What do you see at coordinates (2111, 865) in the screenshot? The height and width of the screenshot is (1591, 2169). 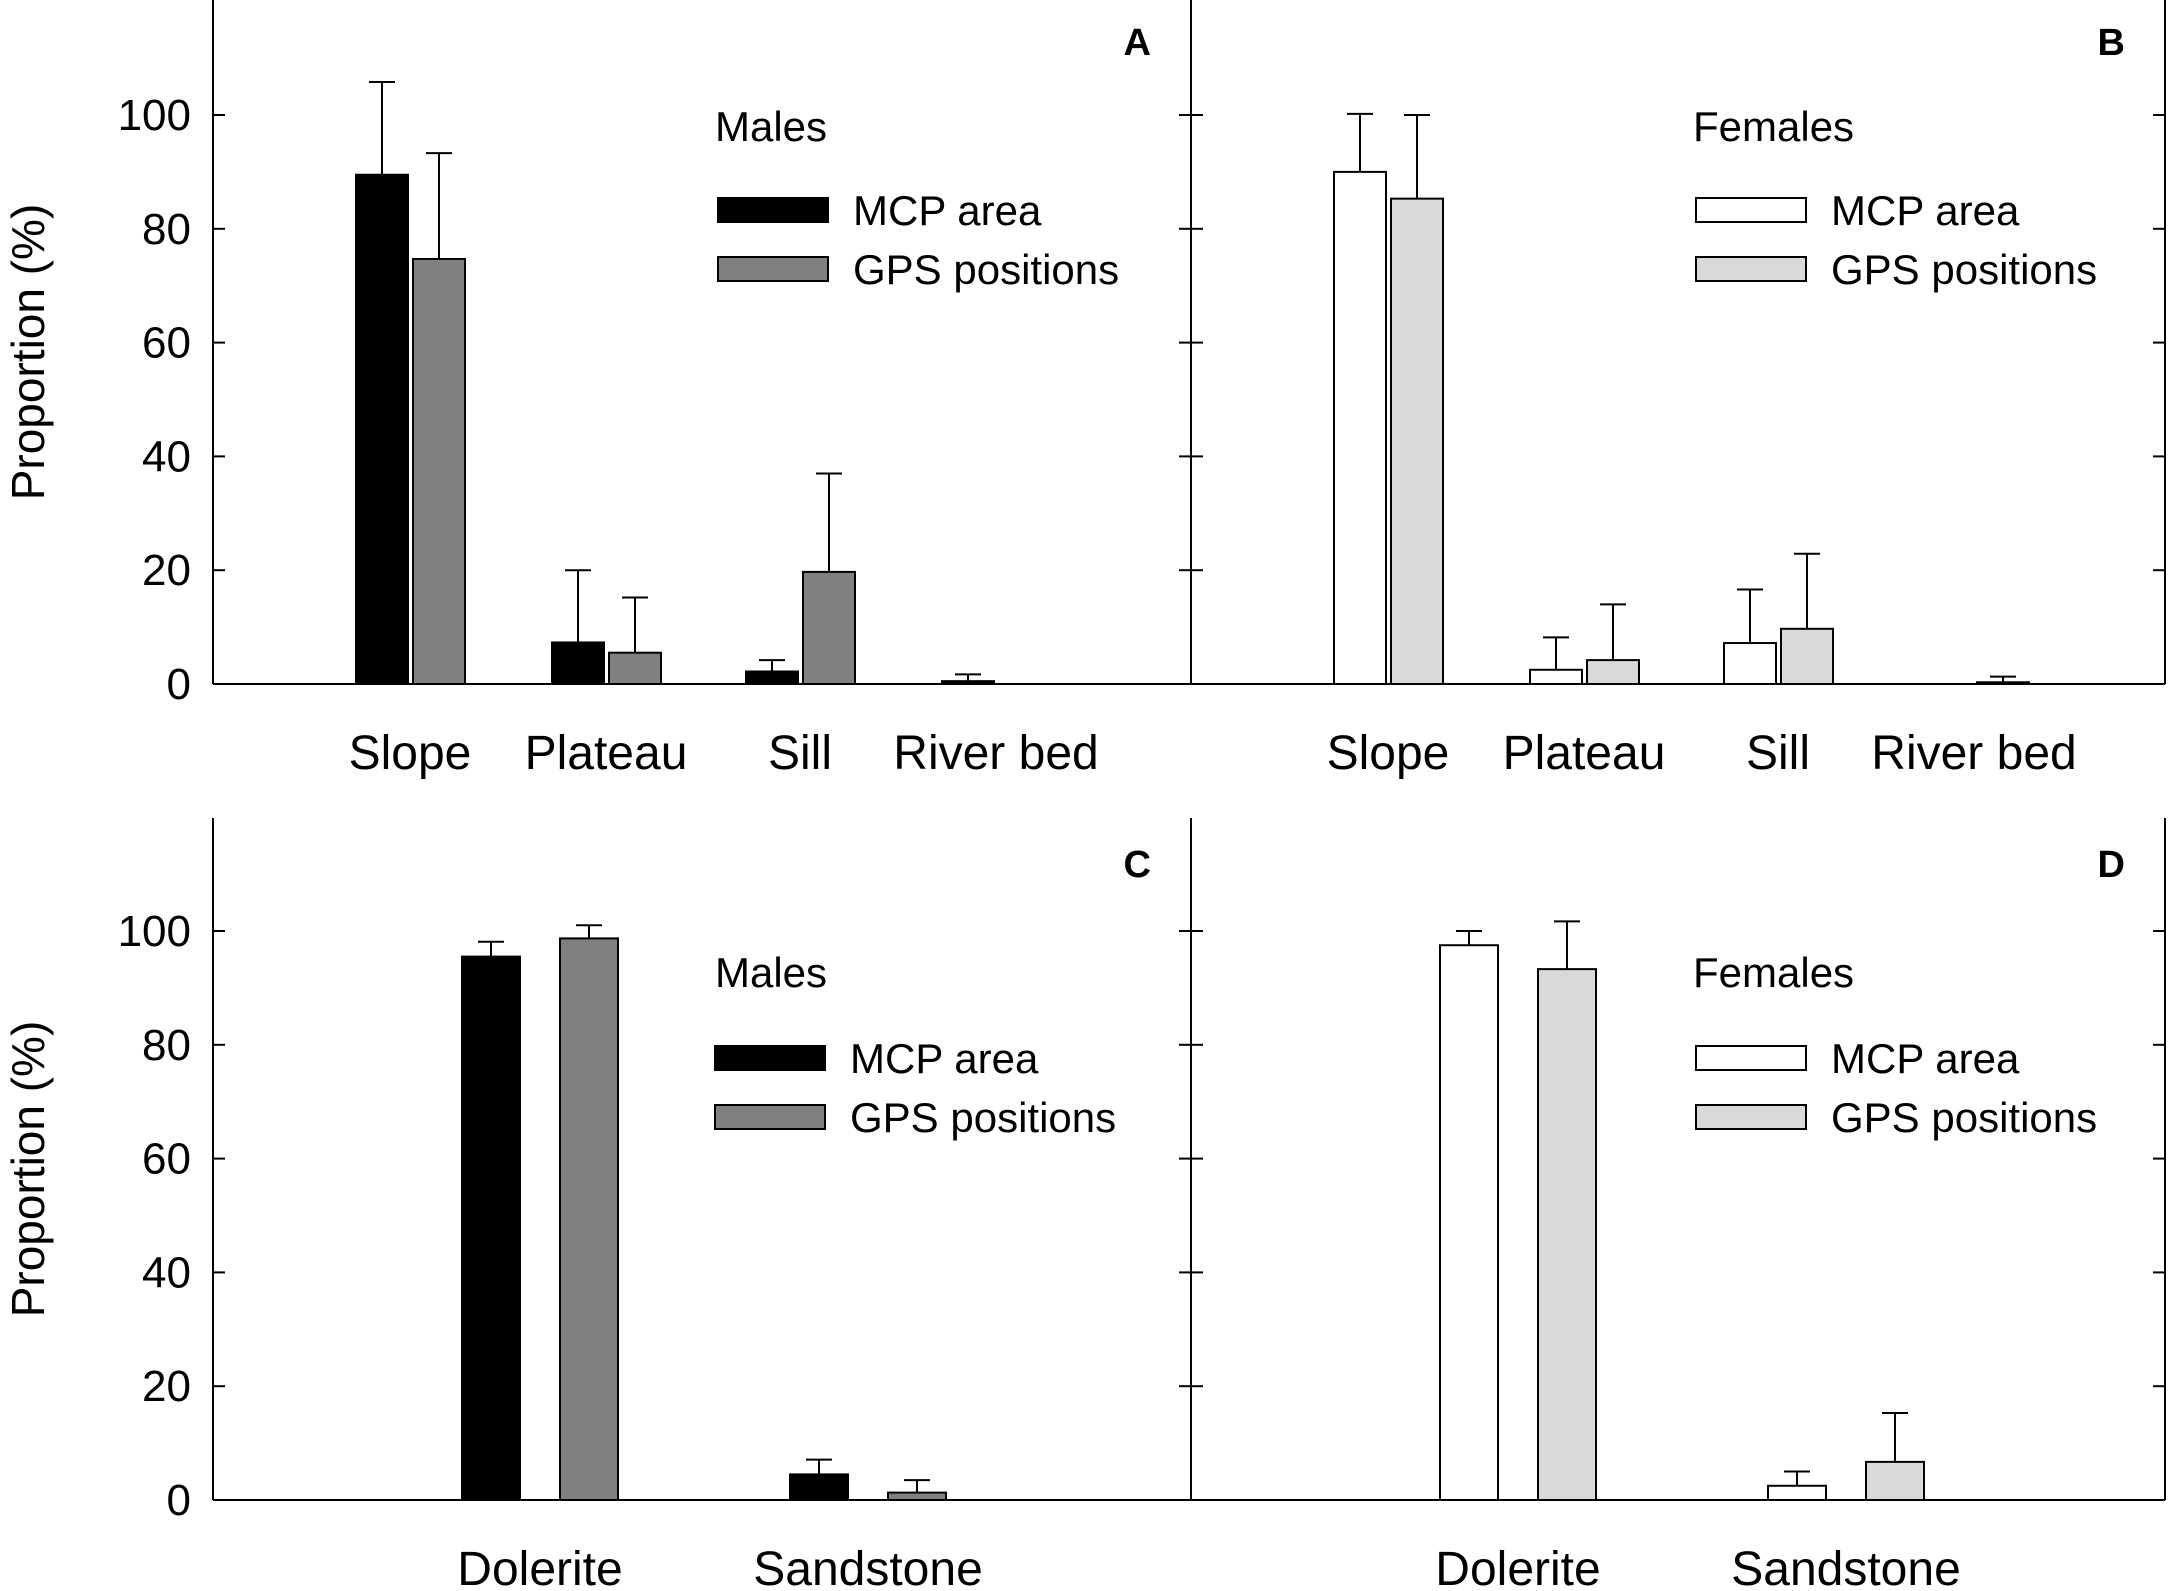 I see `panel-letter: D` at bounding box center [2111, 865].